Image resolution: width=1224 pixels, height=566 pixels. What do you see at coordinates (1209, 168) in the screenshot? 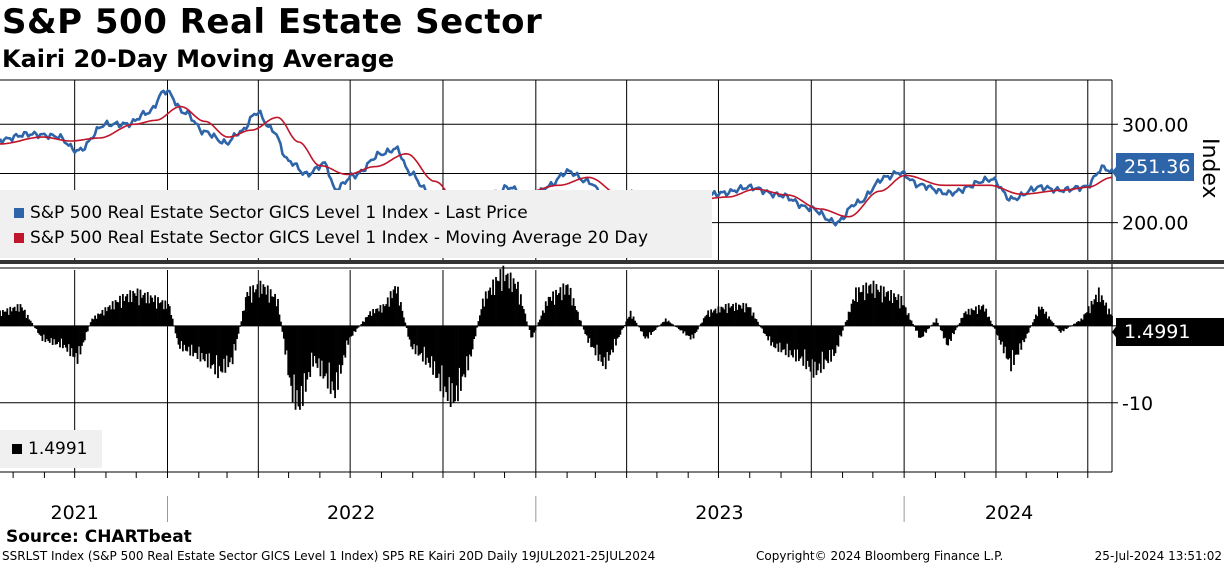
I see `upper-y-axis-label: Index` at bounding box center [1209, 168].